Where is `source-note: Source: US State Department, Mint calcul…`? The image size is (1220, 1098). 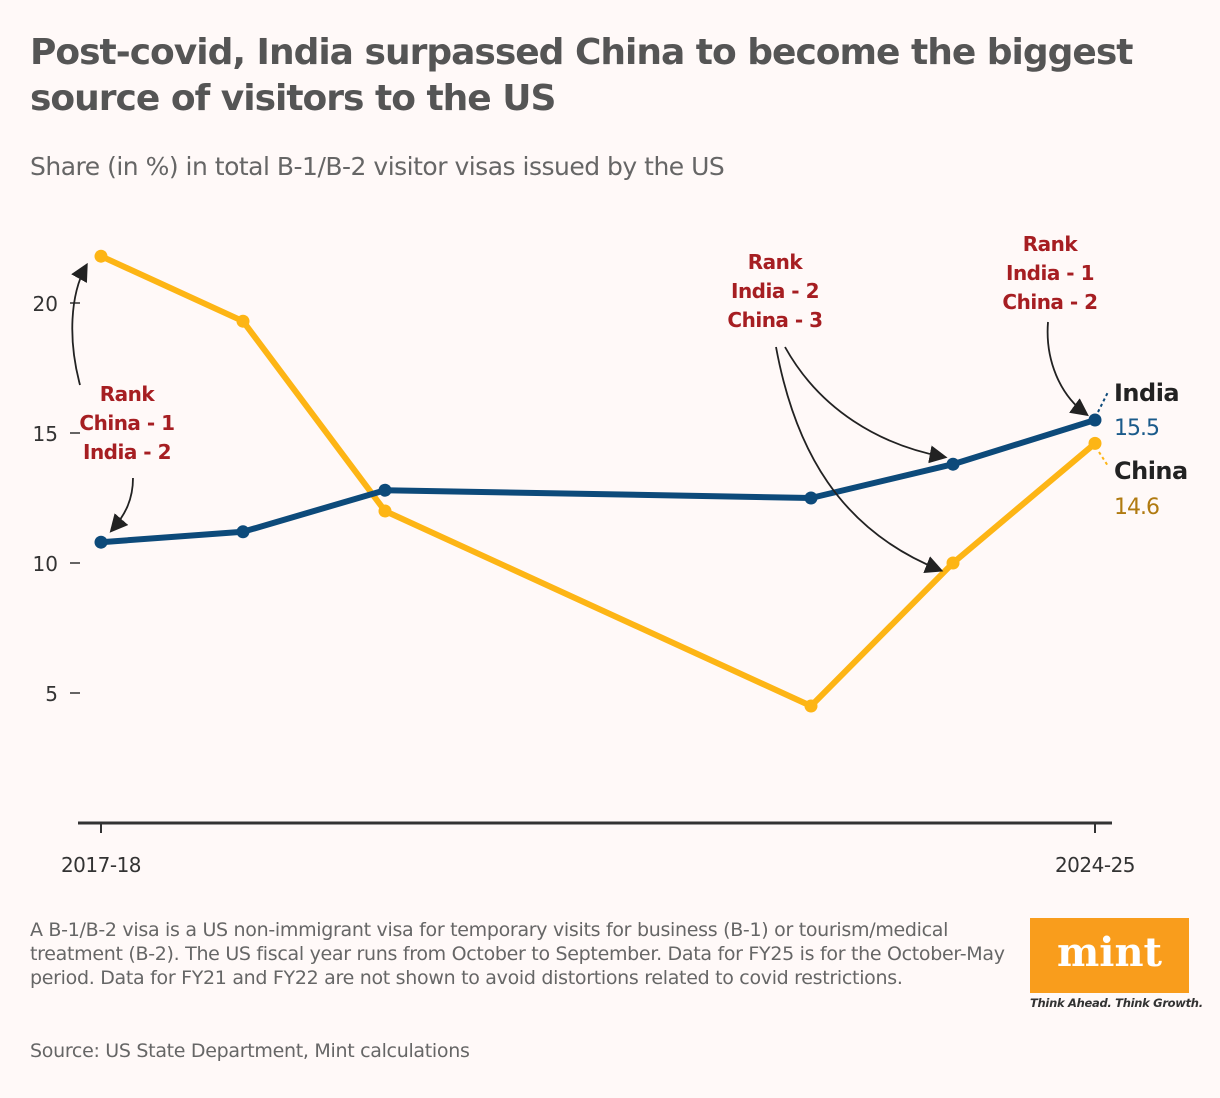 source-note: Source: US State Department, Mint calcul… is located at coordinates (250, 1051).